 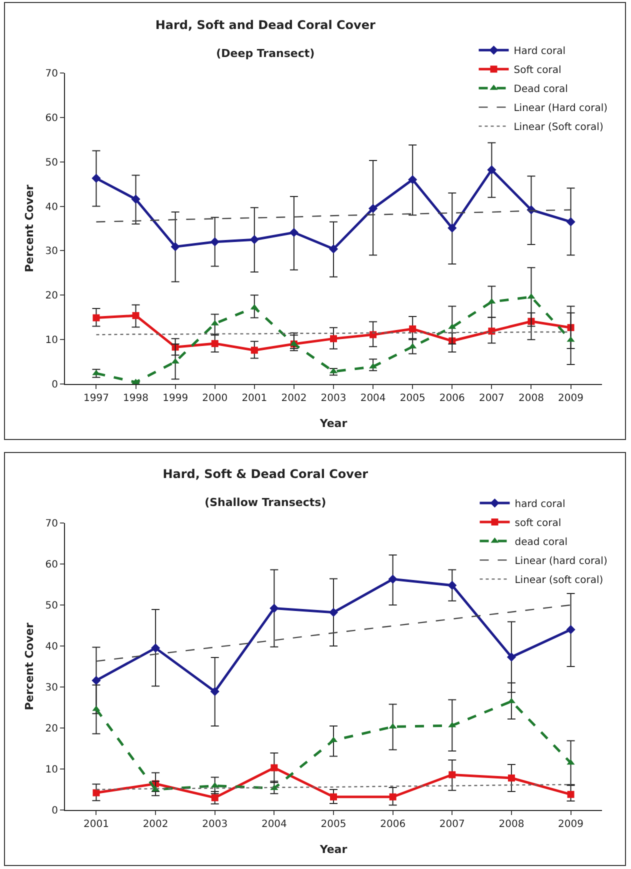 I want to click on legend-label: Linear (hard coral), so click(x=561, y=561).